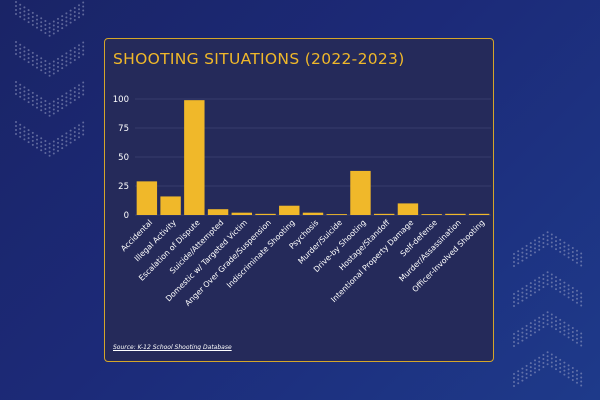 Image resolution: width=600 pixels, height=400 pixels. Describe the element at coordinates (155, 240) in the screenshot. I see `x-tick-label: Illegal Activity` at that location.